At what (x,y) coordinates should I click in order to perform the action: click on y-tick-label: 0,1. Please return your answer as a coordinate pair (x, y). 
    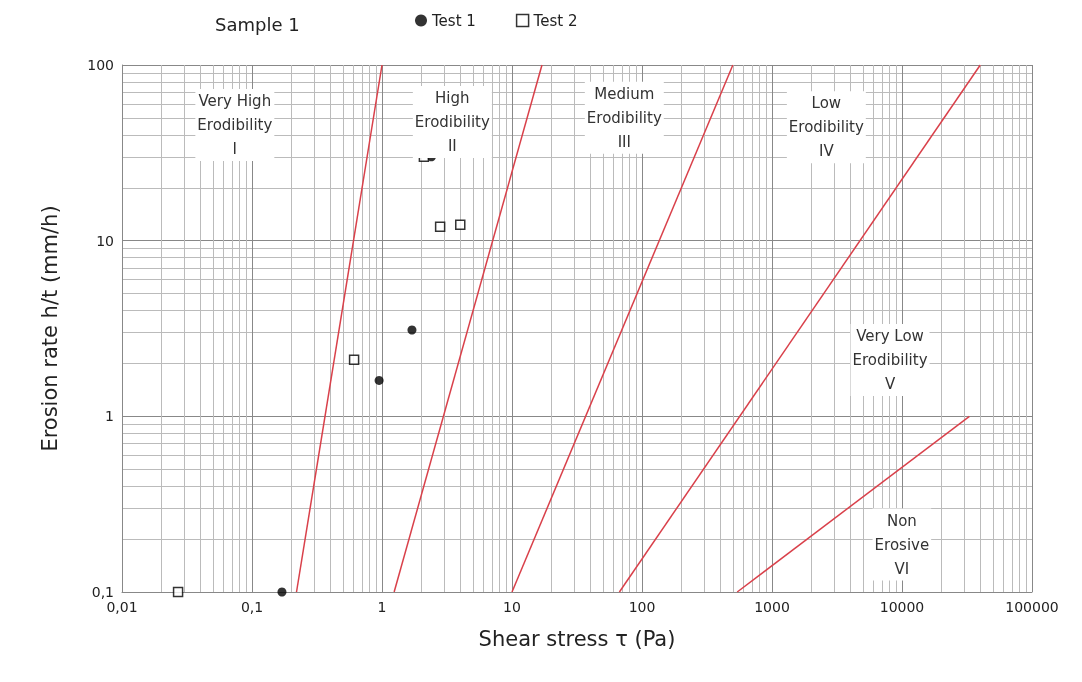
    Looking at the image, I should click on (102, 592).